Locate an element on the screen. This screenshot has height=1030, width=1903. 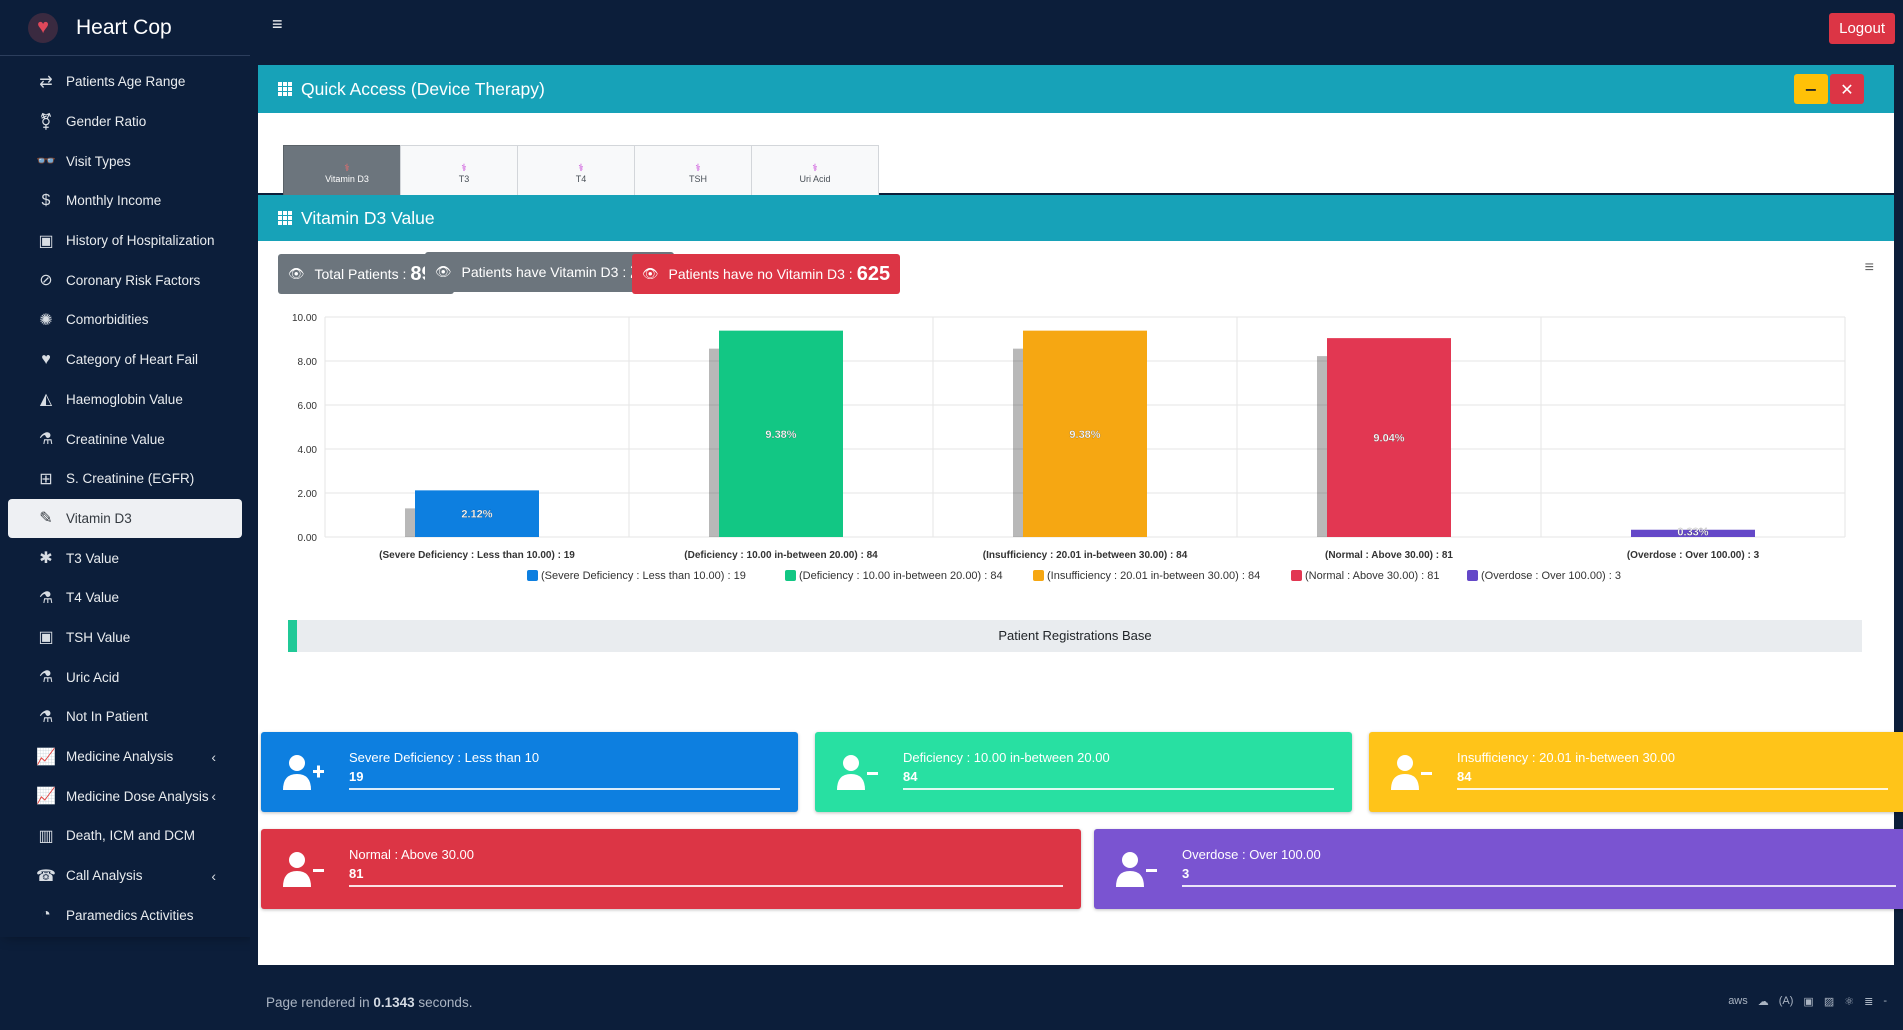
quick-access-t3: ⚕ T3 is located at coordinates (464, 173).